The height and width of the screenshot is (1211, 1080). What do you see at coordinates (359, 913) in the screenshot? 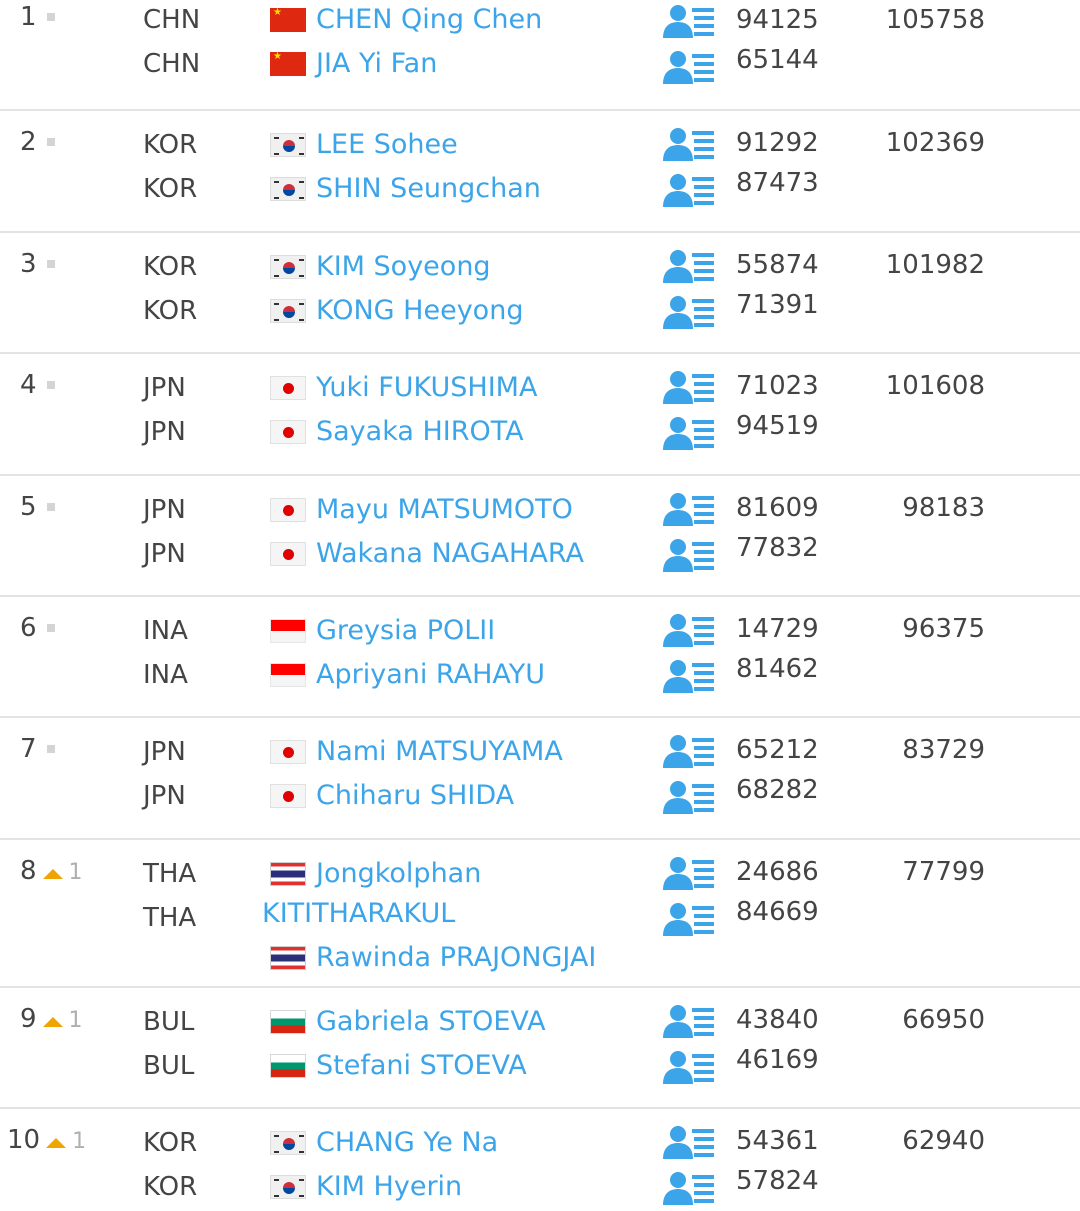
I see `player-link: KITITHARAKUL` at bounding box center [359, 913].